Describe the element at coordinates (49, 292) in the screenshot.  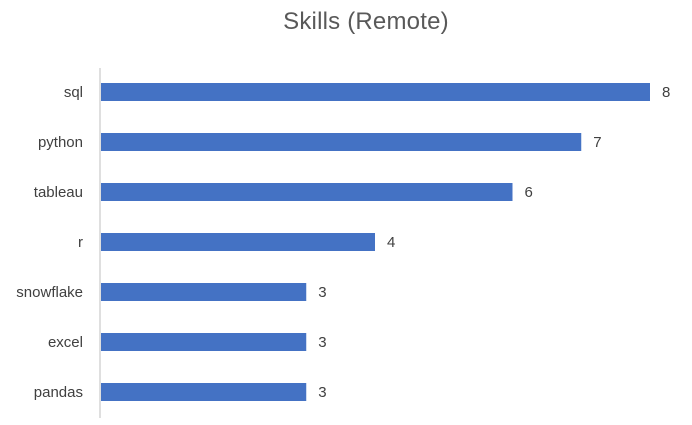
I see `category-label-snowflake: snowflake` at that location.